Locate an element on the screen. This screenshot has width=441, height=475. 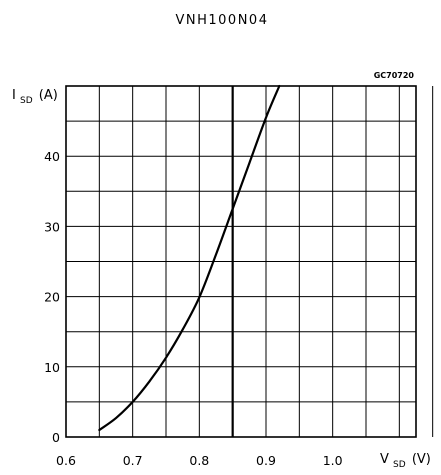
x-tick-label: 0.8 is located at coordinates (199, 460).